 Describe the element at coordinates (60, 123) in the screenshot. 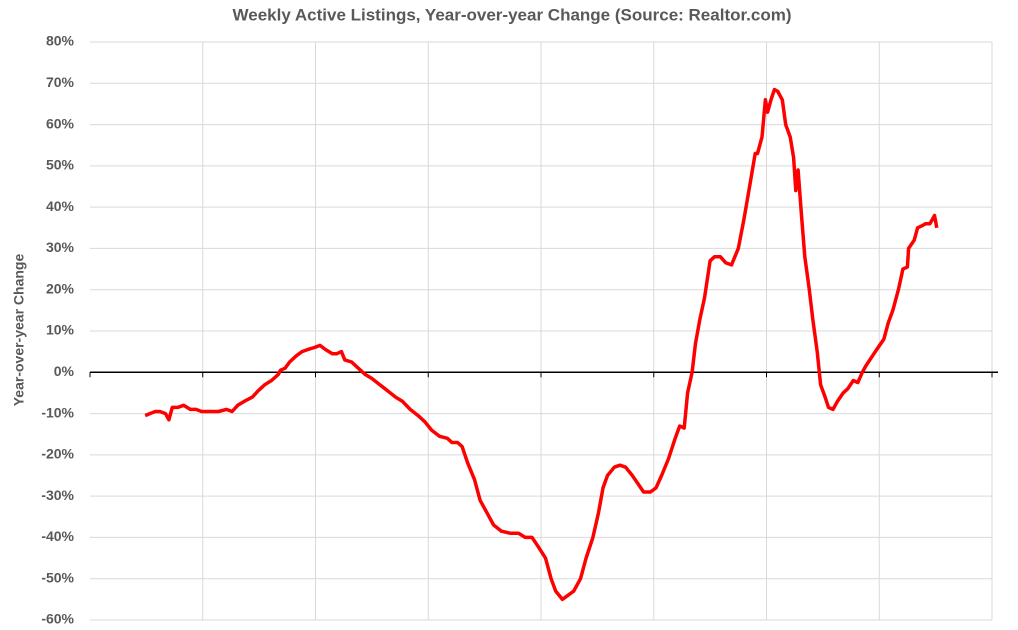

I see `y-tick-label: 60%` at that location.